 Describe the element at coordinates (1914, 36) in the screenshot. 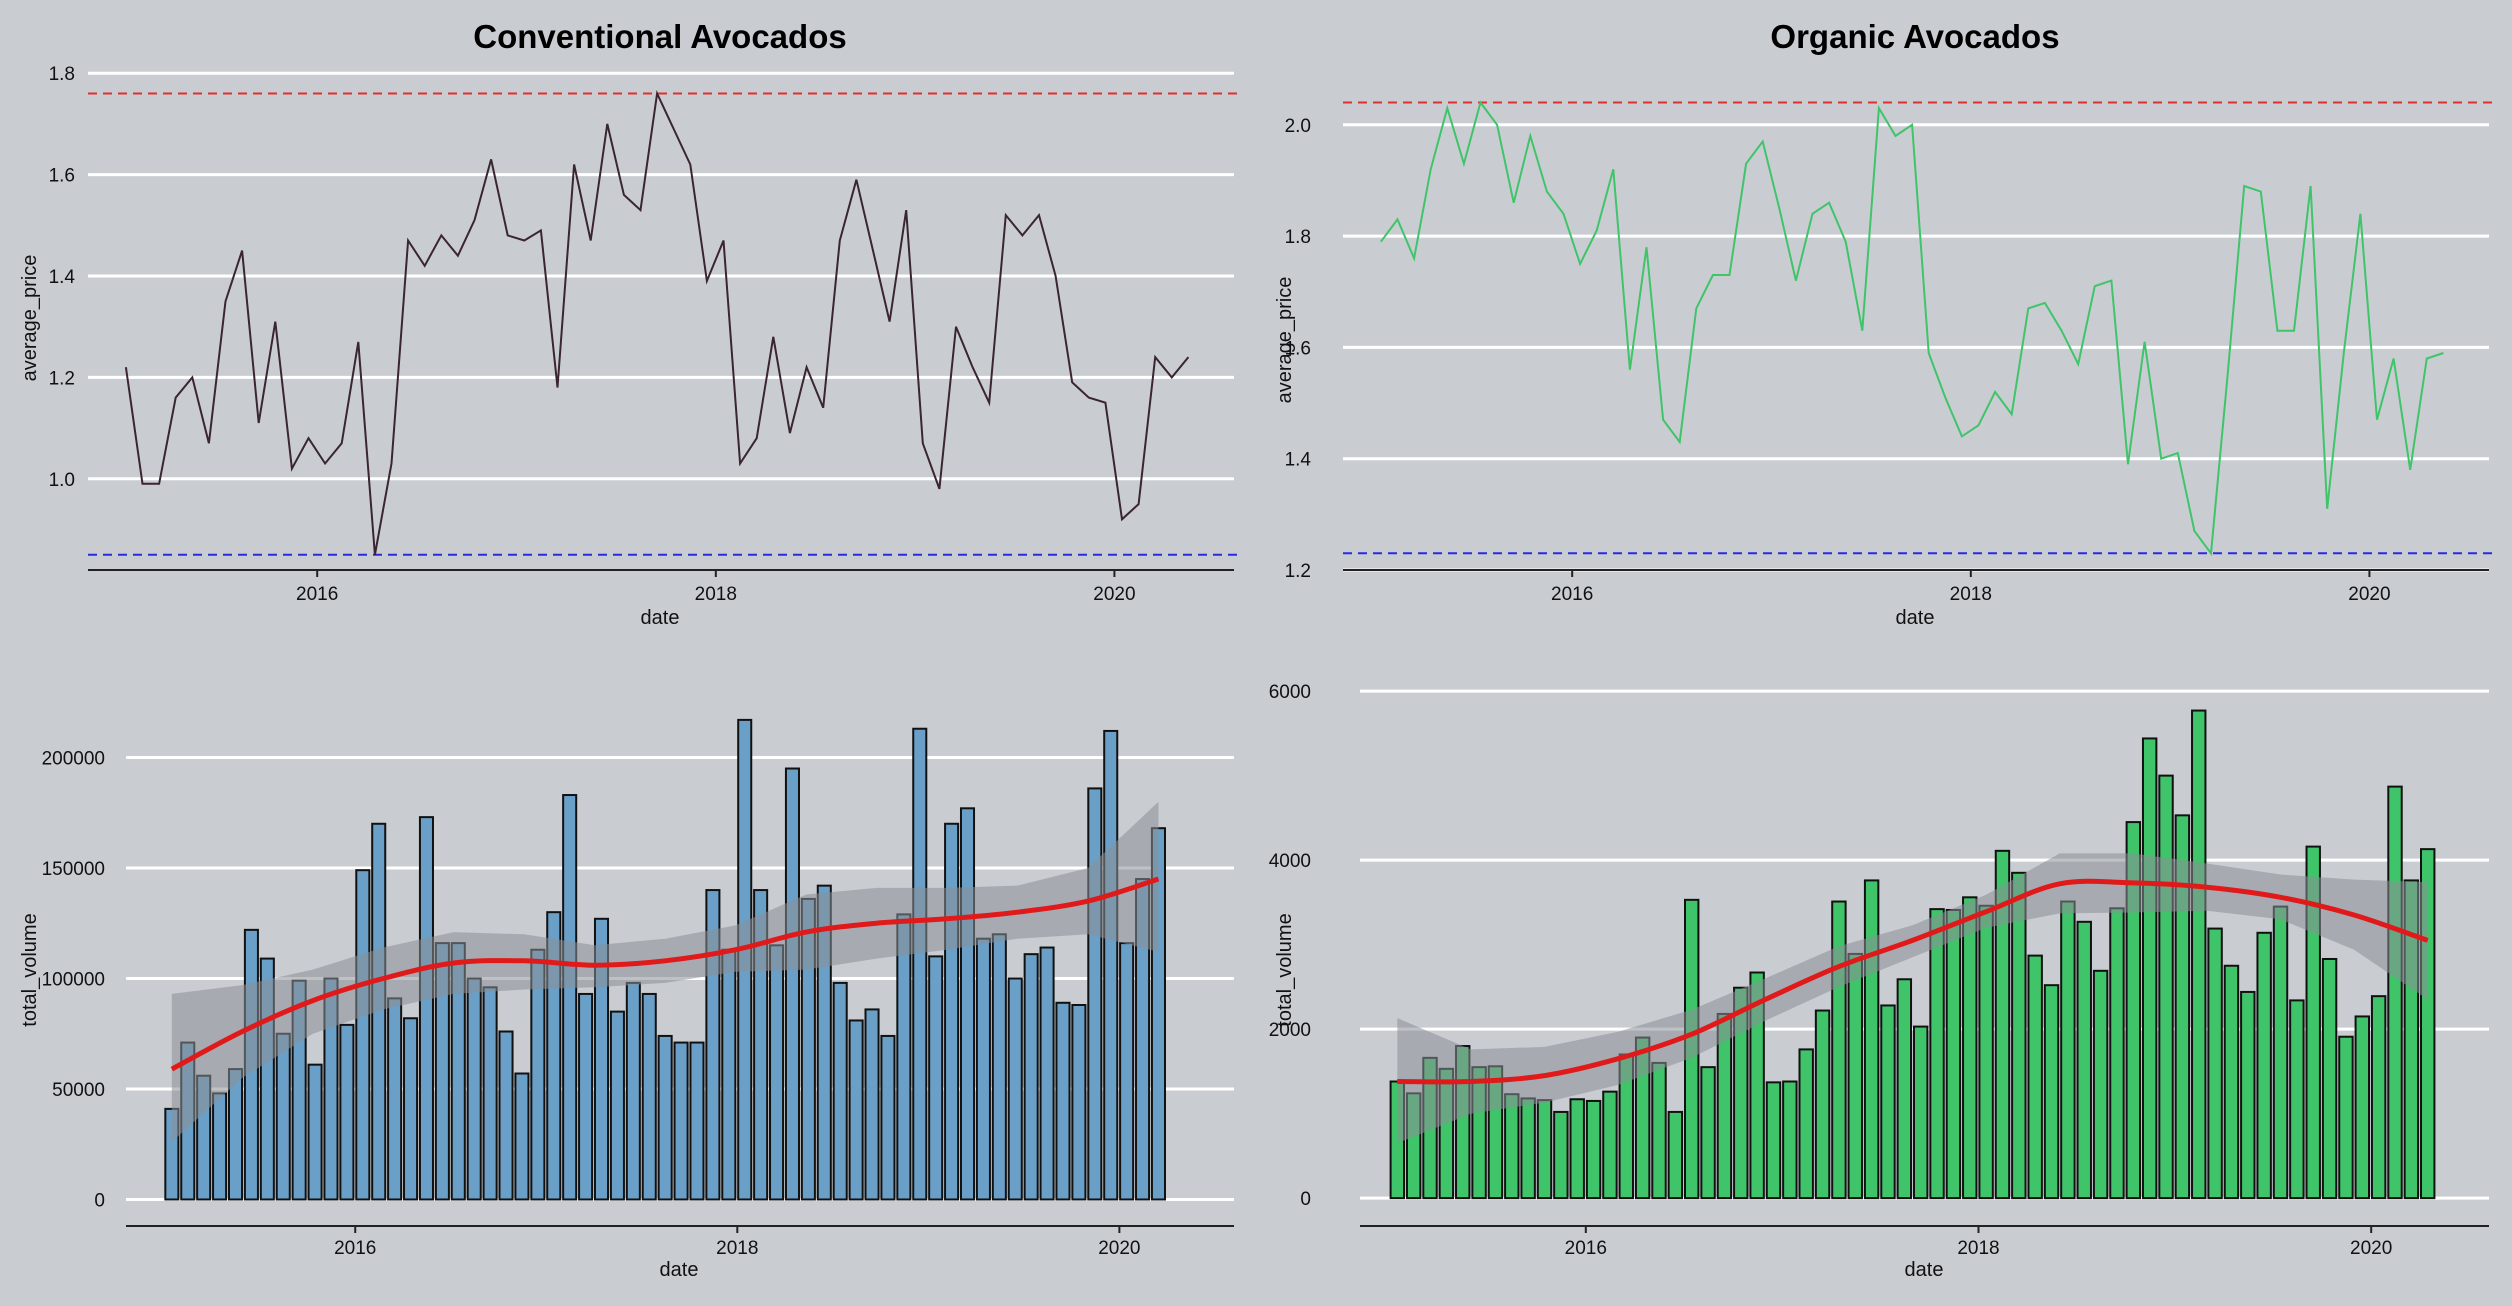

I see `organic-price-title: Organic Avocados` at that location.